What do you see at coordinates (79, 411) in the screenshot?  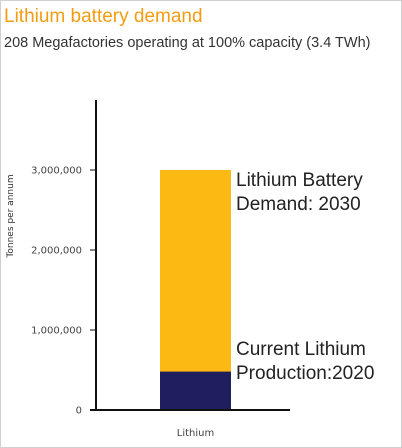 I see `y-tick-label: 0` at bounding box center [79, 411].